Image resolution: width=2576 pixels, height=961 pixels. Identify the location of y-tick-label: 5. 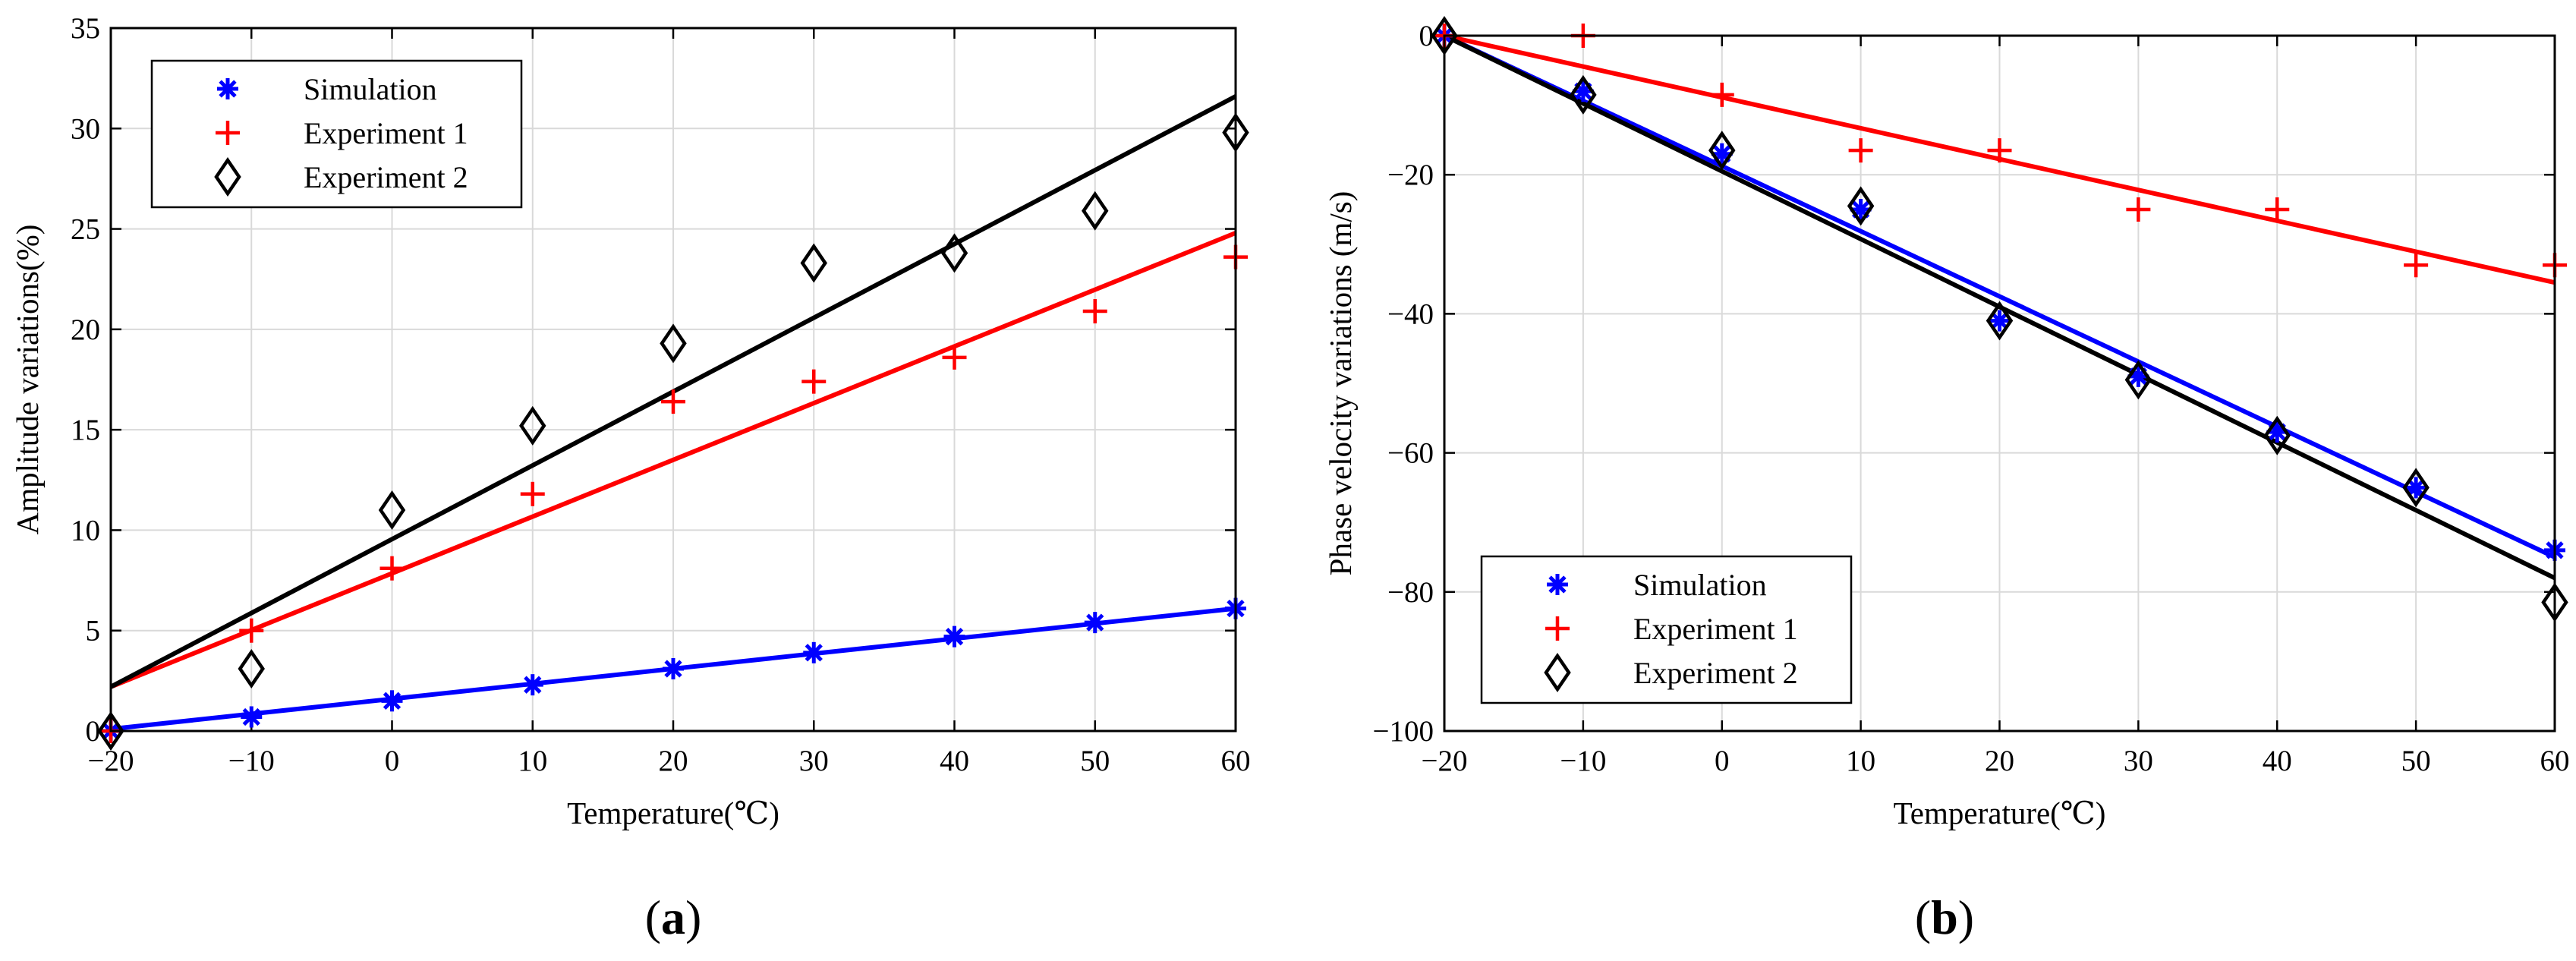
(93, 631).